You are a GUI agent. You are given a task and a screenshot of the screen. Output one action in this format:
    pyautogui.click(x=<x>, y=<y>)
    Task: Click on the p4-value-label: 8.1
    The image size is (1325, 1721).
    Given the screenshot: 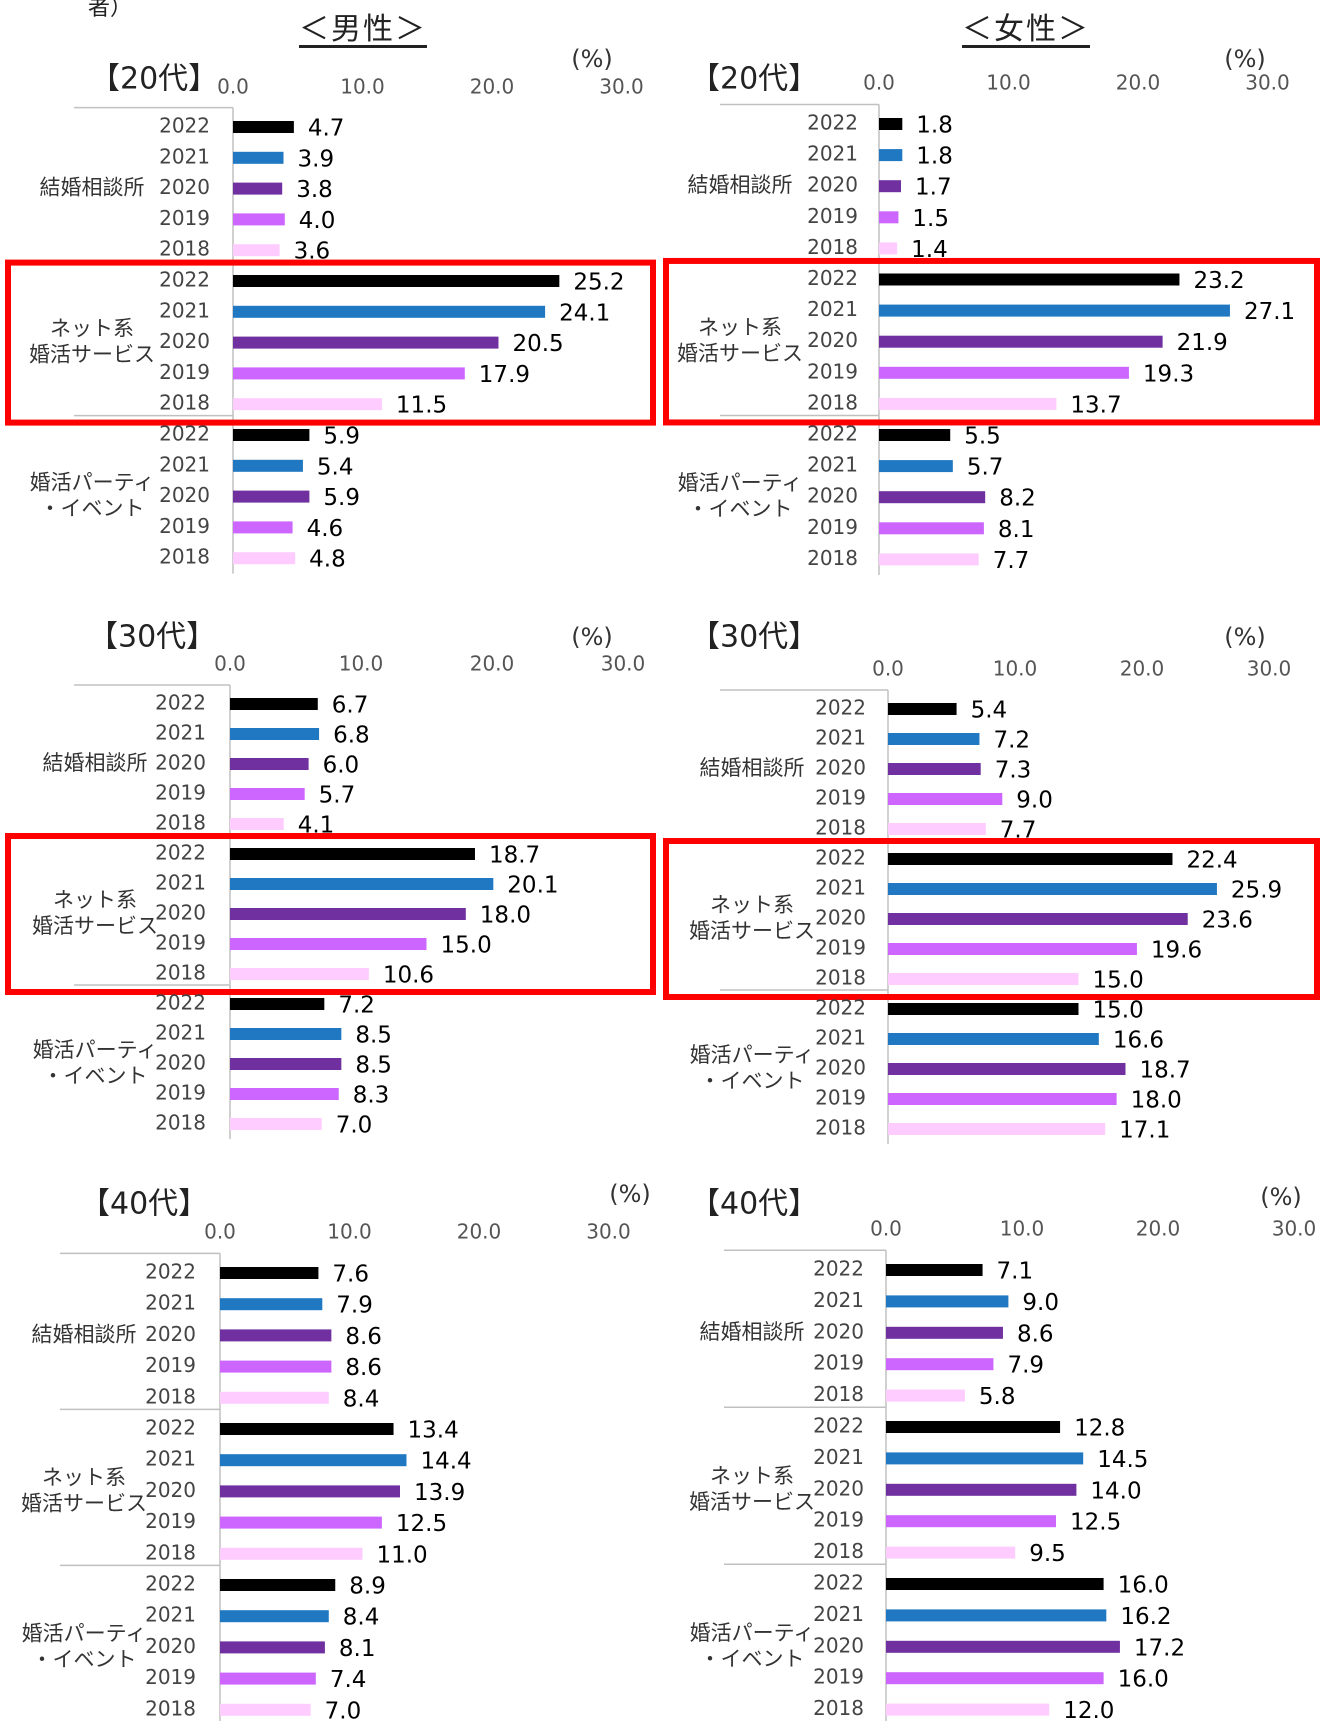 What is the action you would take?
    pyautogui.click(x=357, y=1649)
    